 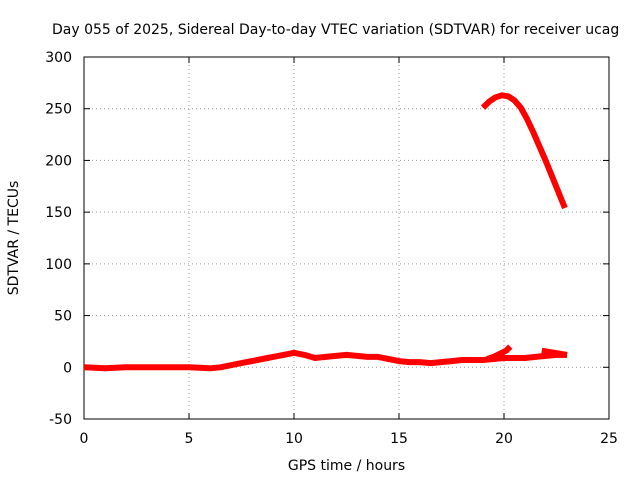 What do you see at coordinates (67, 368) in the screenshot?
I see `y-tick-label: 0` at bounding box center [67, 368].